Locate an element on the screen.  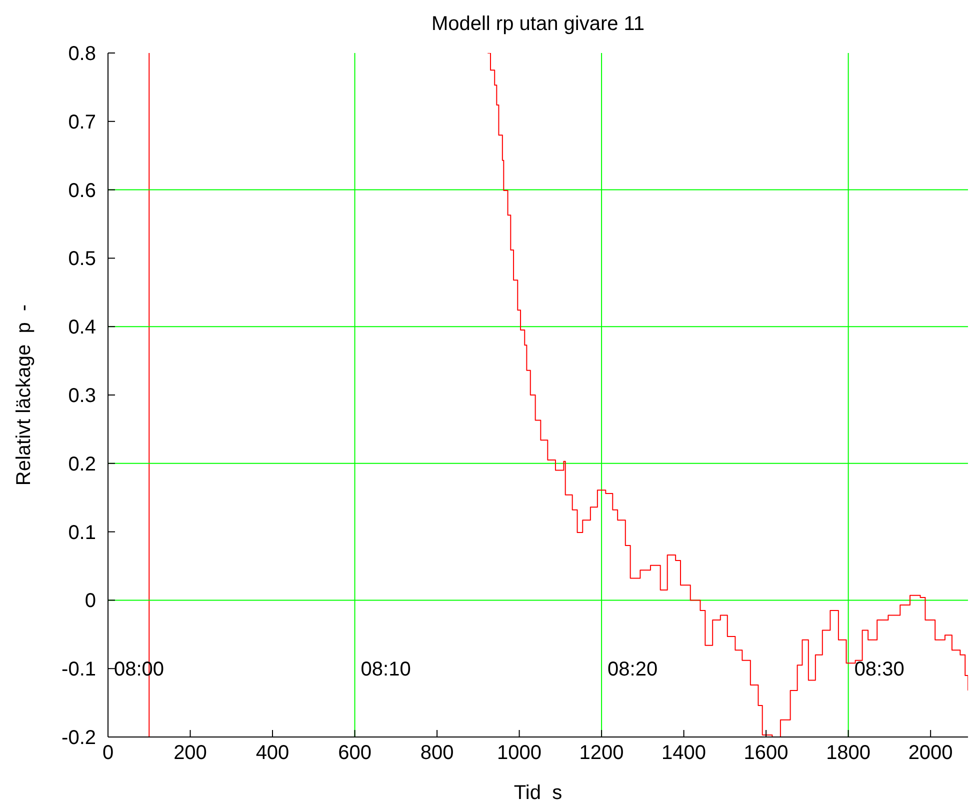
x-tick-label: 2000 is located at coordinates (930, 753).